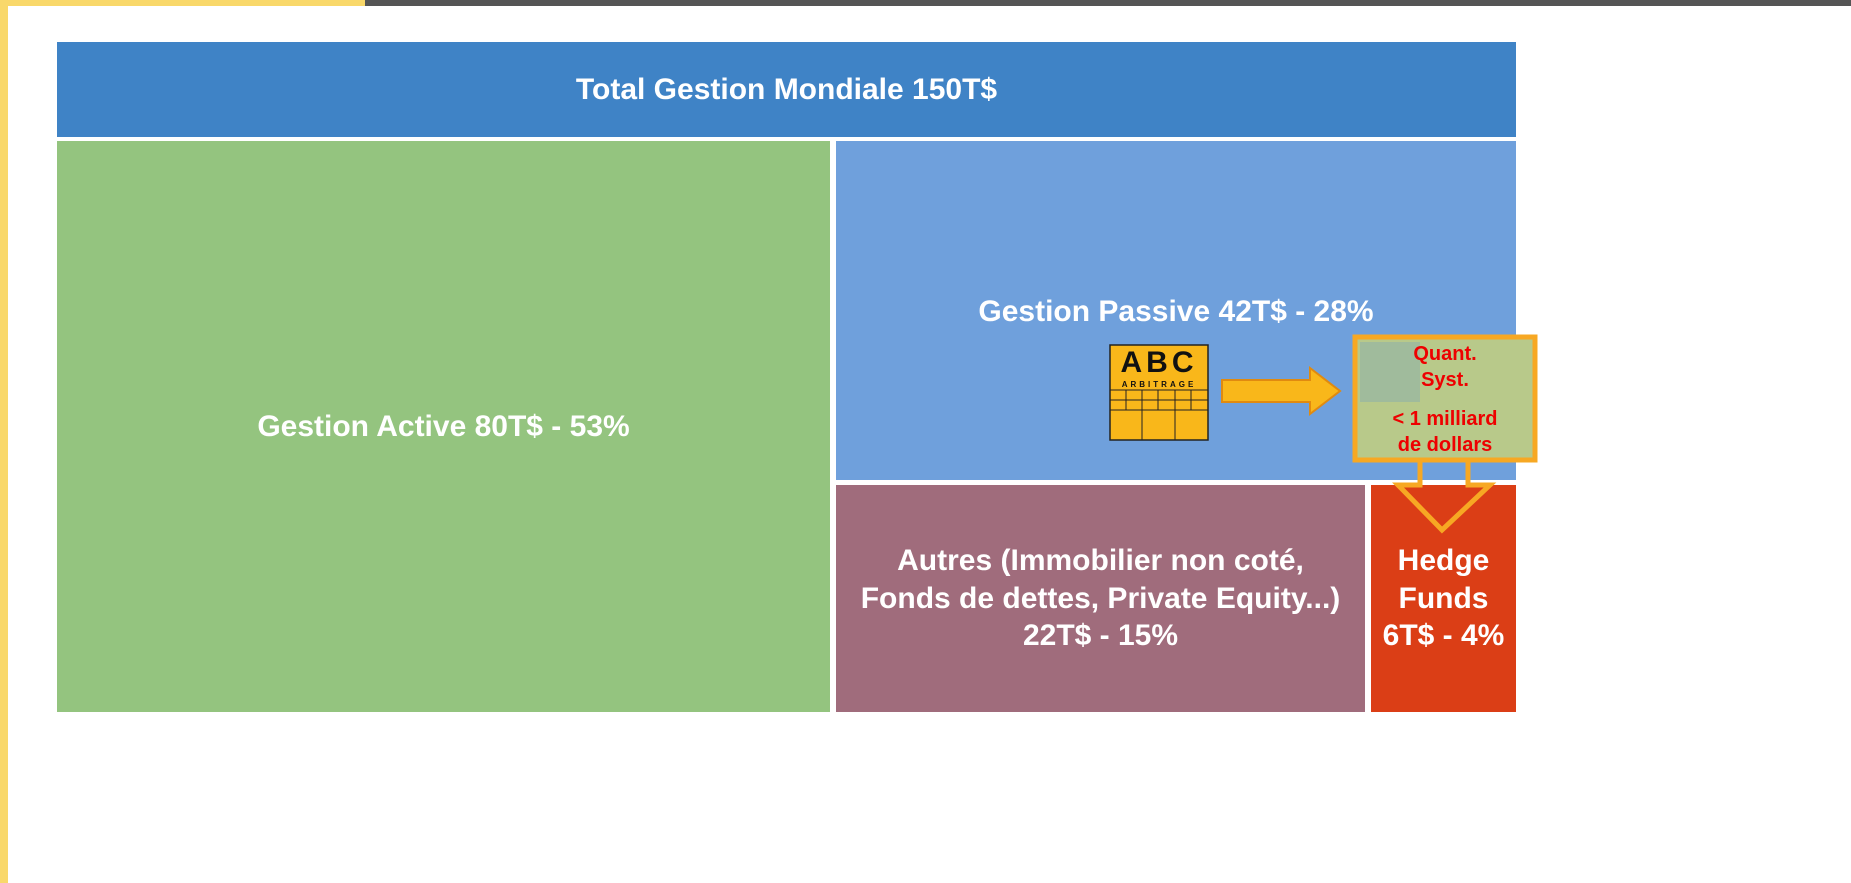  I want to click on header-title: Total Gestion Mondiale 150T$, so click(786, 89).